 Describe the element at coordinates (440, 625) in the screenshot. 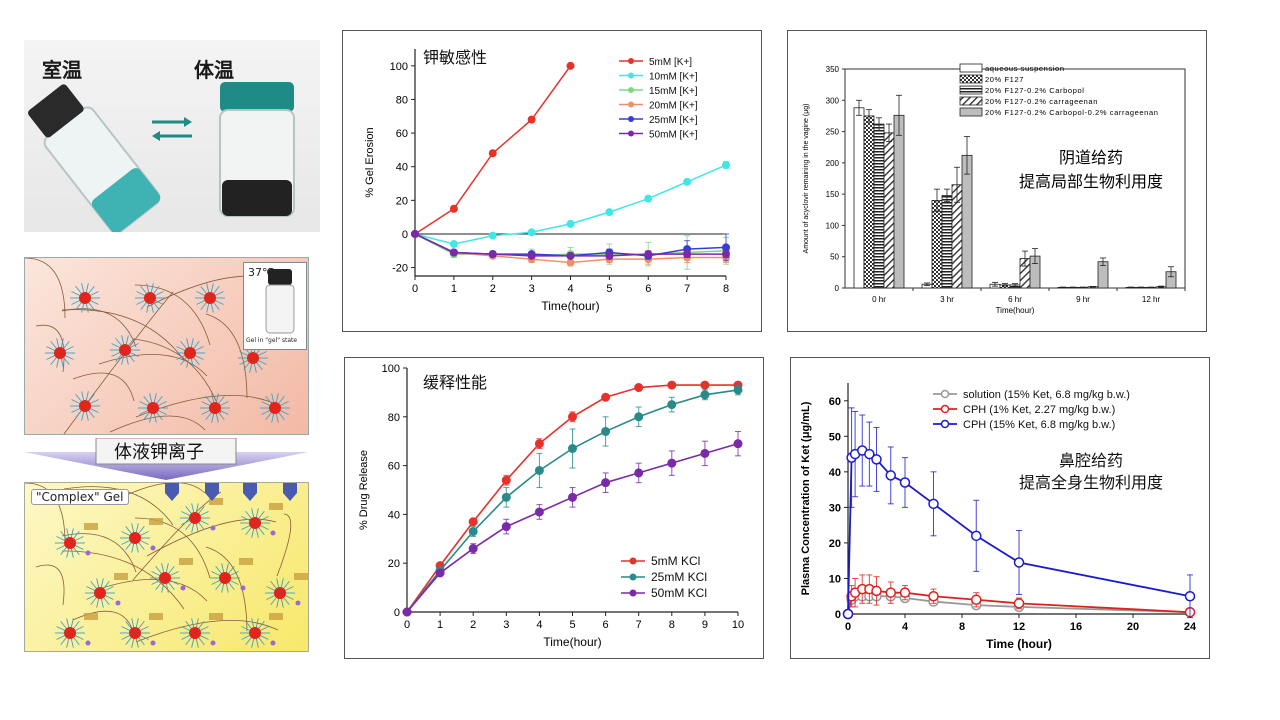

I see `x-tick-label: 1` at that location.